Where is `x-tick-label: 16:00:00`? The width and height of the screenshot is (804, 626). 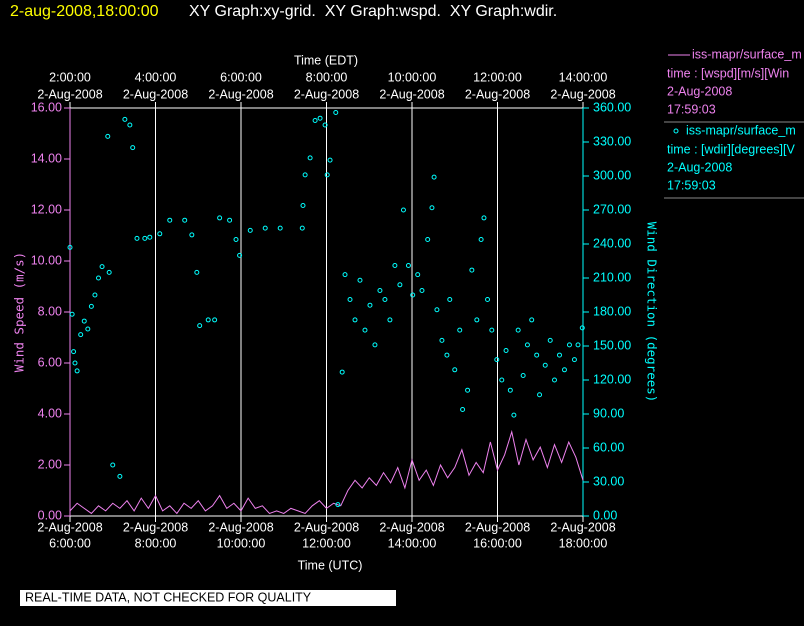 x-tick-label: 16:00:00 is located at coordinates (497, 543).